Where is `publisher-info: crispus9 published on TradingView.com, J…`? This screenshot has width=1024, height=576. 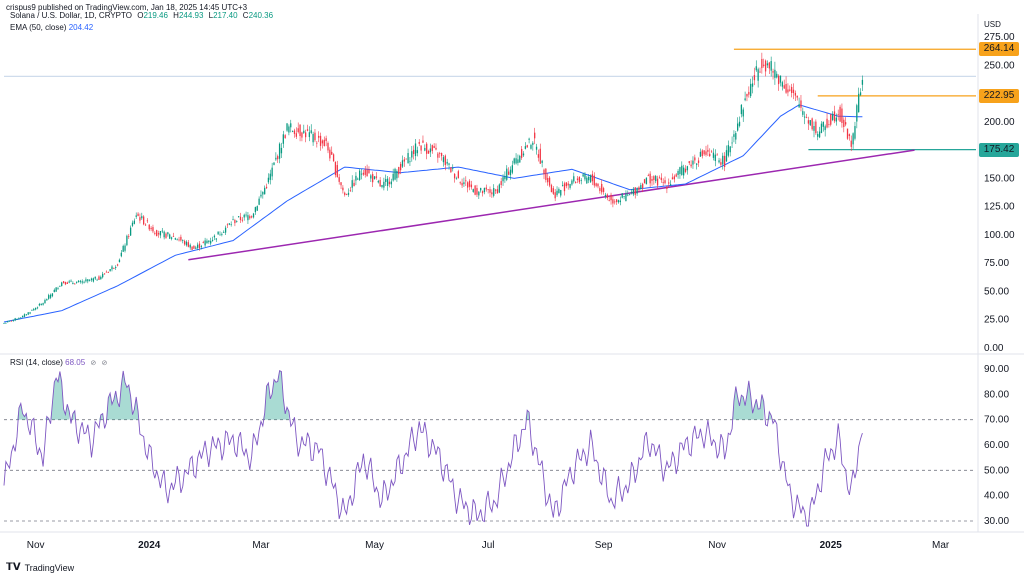 publisher-info: crispus9 published on TradingView.com, J… is located at coordinates (127, 7).